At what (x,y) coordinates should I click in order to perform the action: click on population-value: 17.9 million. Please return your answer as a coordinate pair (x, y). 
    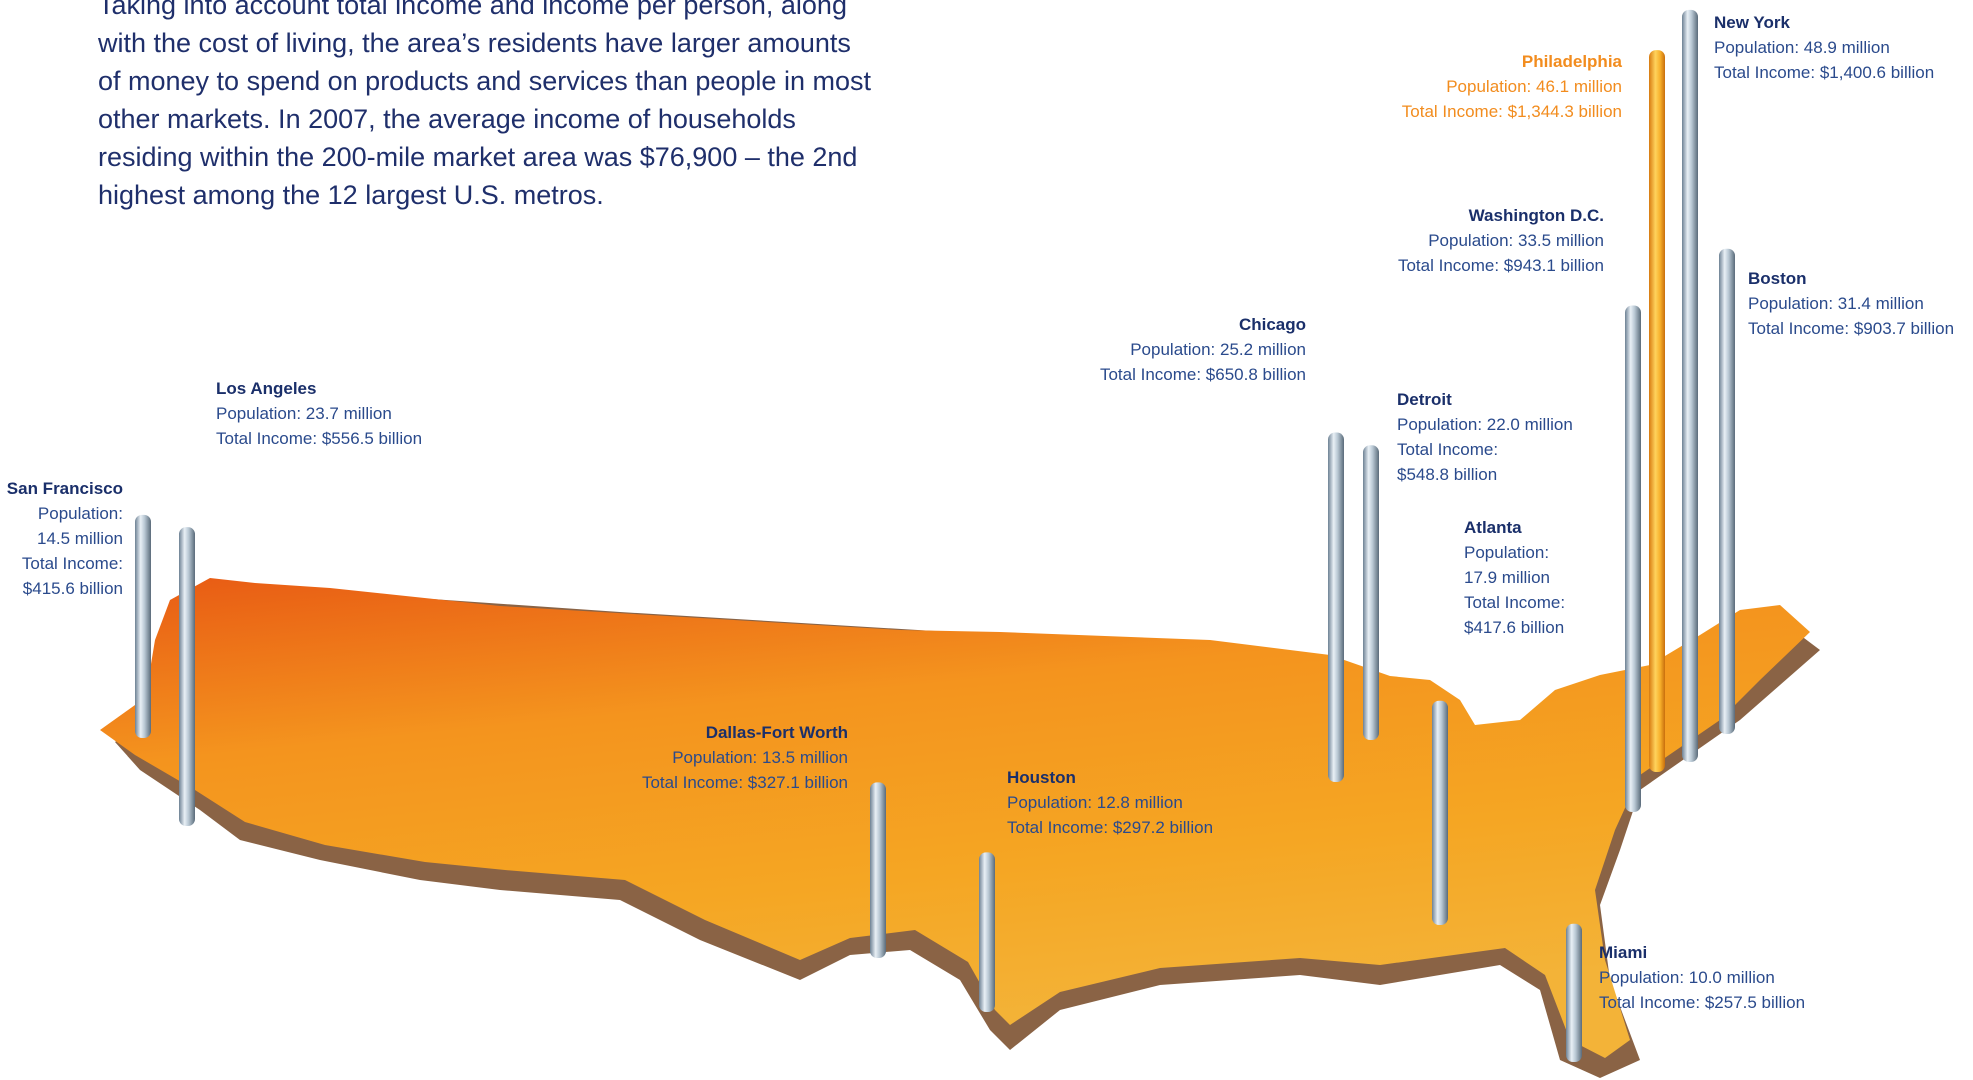
    Looking at the image, I should click on (1507, 577).